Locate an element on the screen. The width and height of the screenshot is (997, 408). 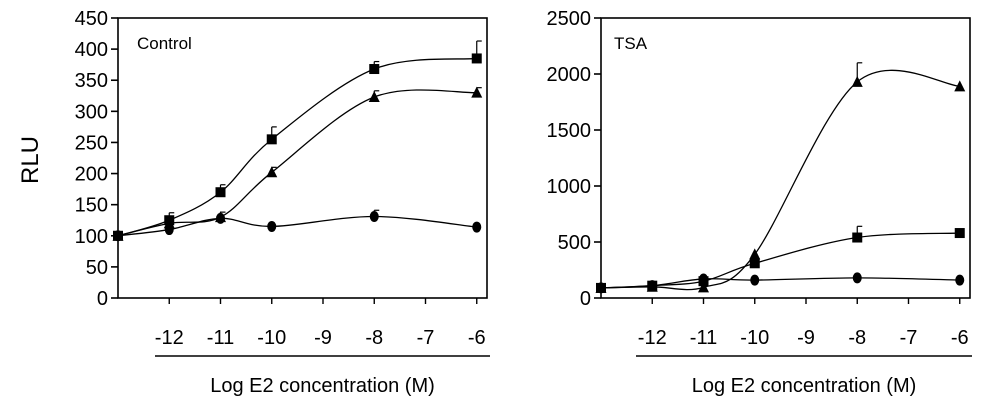
y-tick-label: 50 is located at coordinates (97, 268).